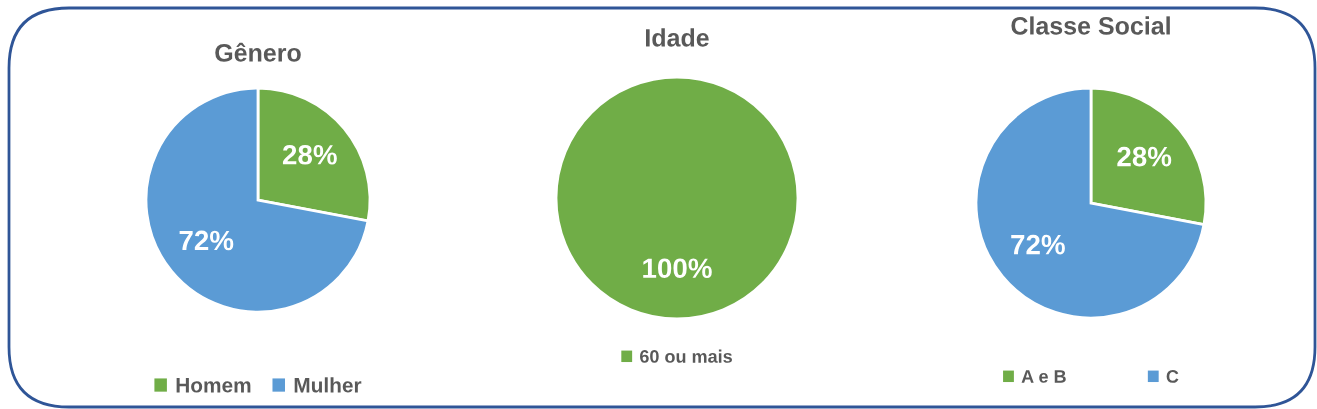 This screenshot has height=409, width=1317. Describe the element at coordinates (686, 356) in the screenshot. I see `legend-label: 60 ou mais` at that location.